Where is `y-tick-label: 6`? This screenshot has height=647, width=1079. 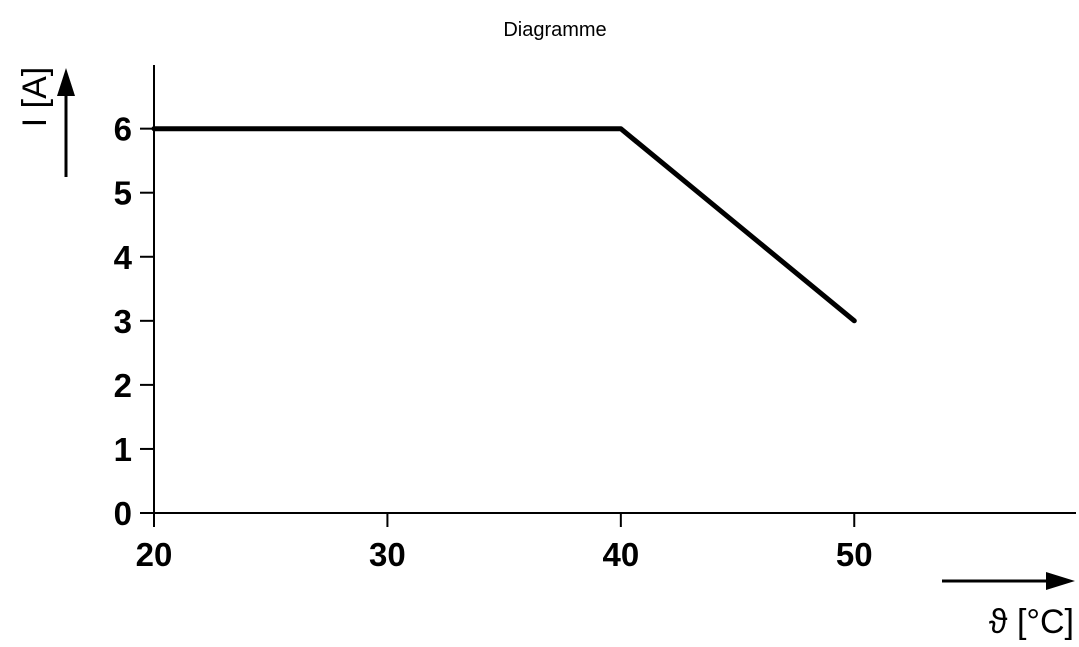
y-tick-label: 6 is located at coordinates (123, 129).